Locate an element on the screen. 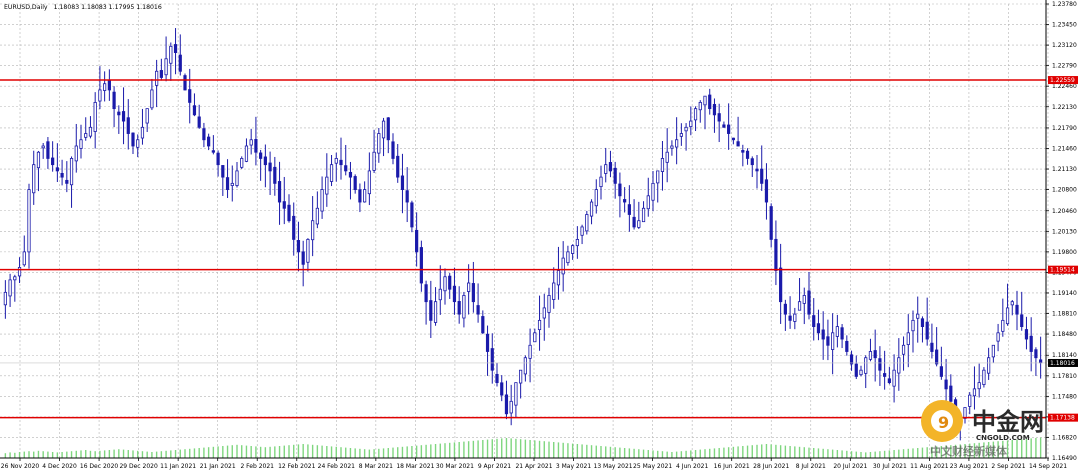 This screenshot has height=472, width=1080. y-tick-label: 1.22790 is located at coordinates (1064, 66).